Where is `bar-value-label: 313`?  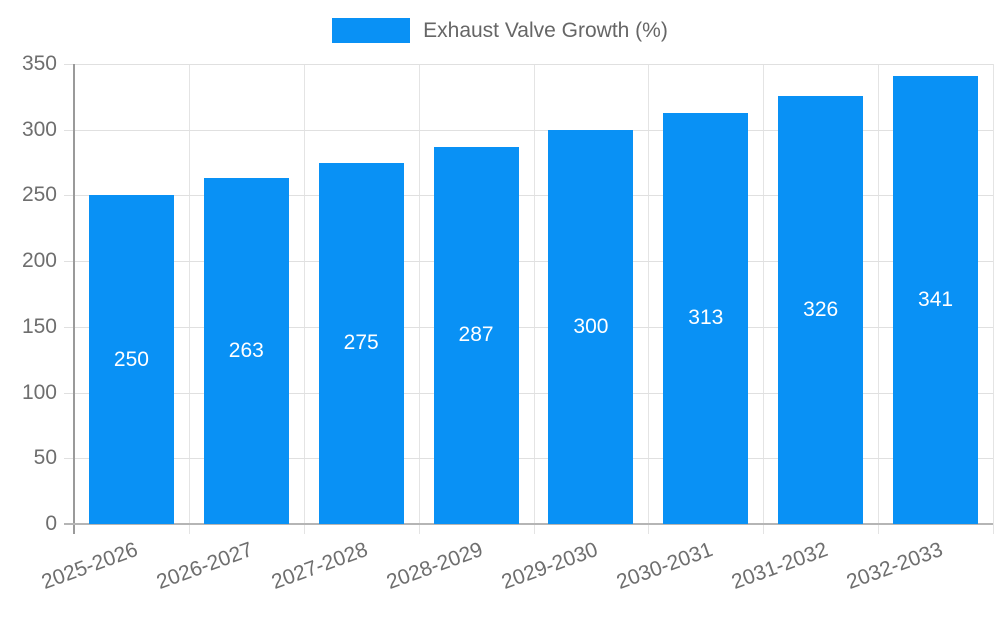 bar-value-label: 313 is located at coordinates (706, 318).